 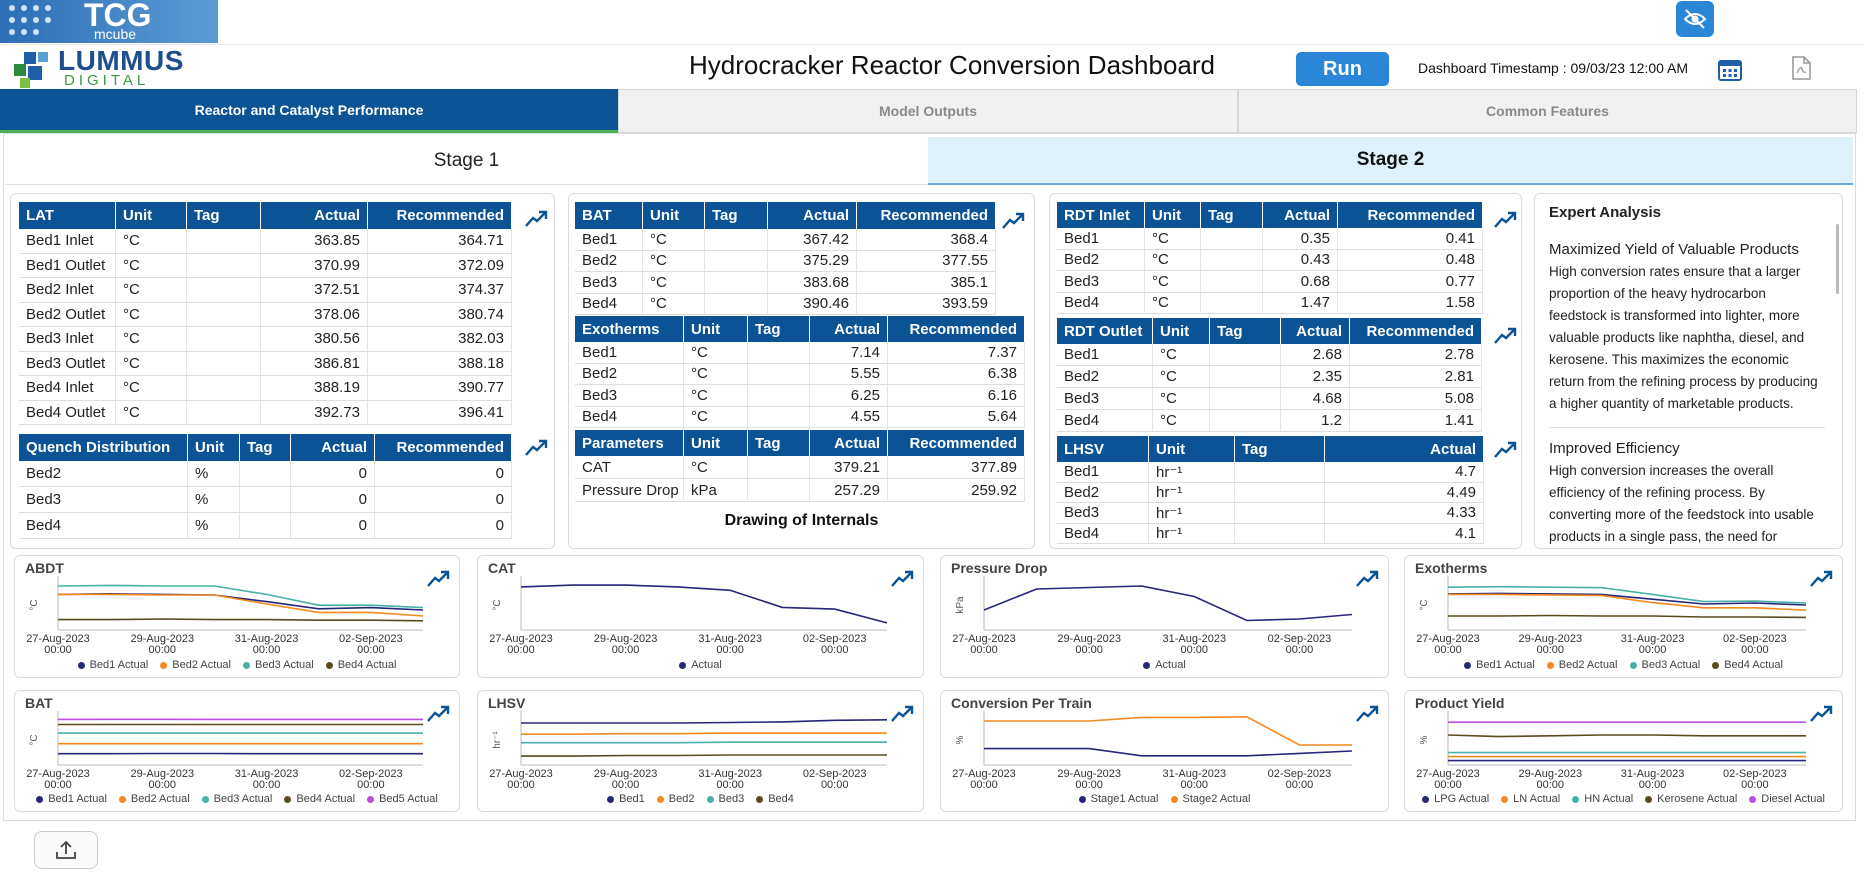 What do you see at coordinates (849, 490) in the screenshot?
I see `table-cell: 257.29` at bounding box center [849, 490].